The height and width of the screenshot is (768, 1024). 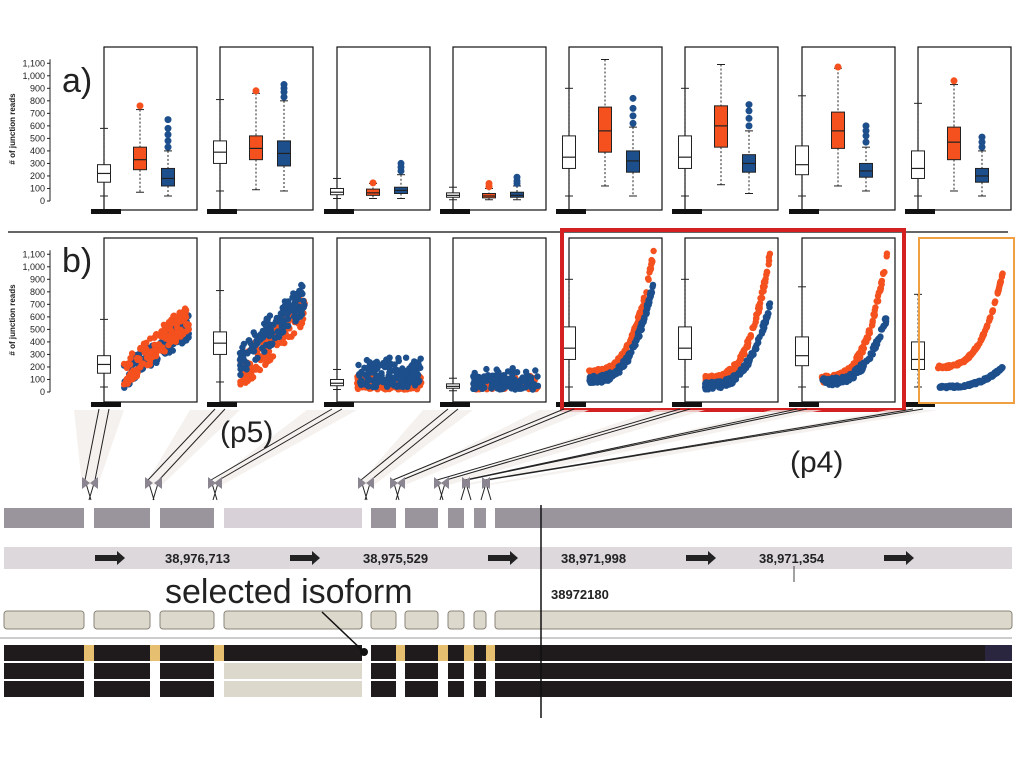 What do you see at coordinates (920, 404) in the screenshot?
I see `scatter-panel-baseline-marker` at bounding box center [920, 404].